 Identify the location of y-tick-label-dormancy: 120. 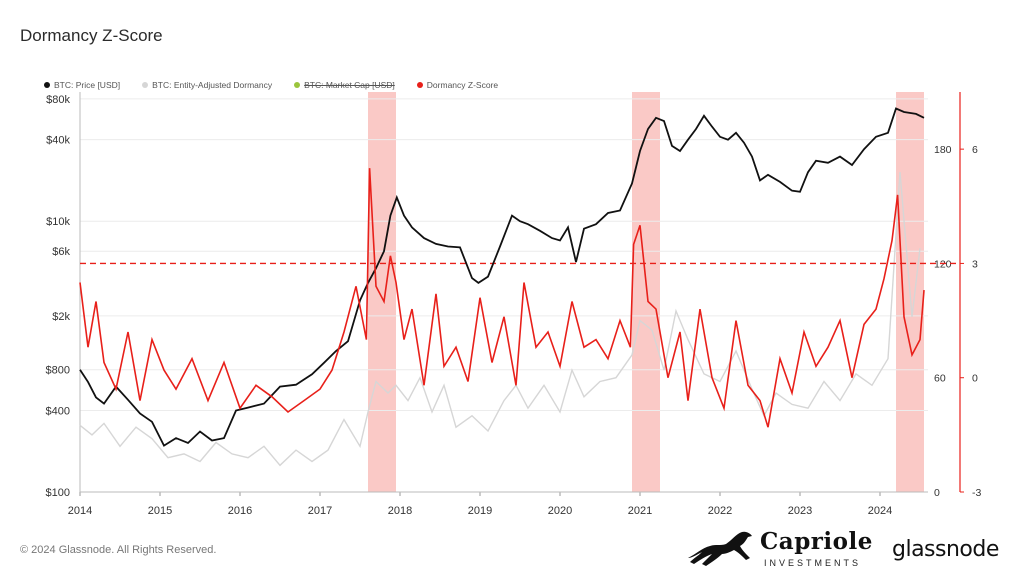
(943, 264).